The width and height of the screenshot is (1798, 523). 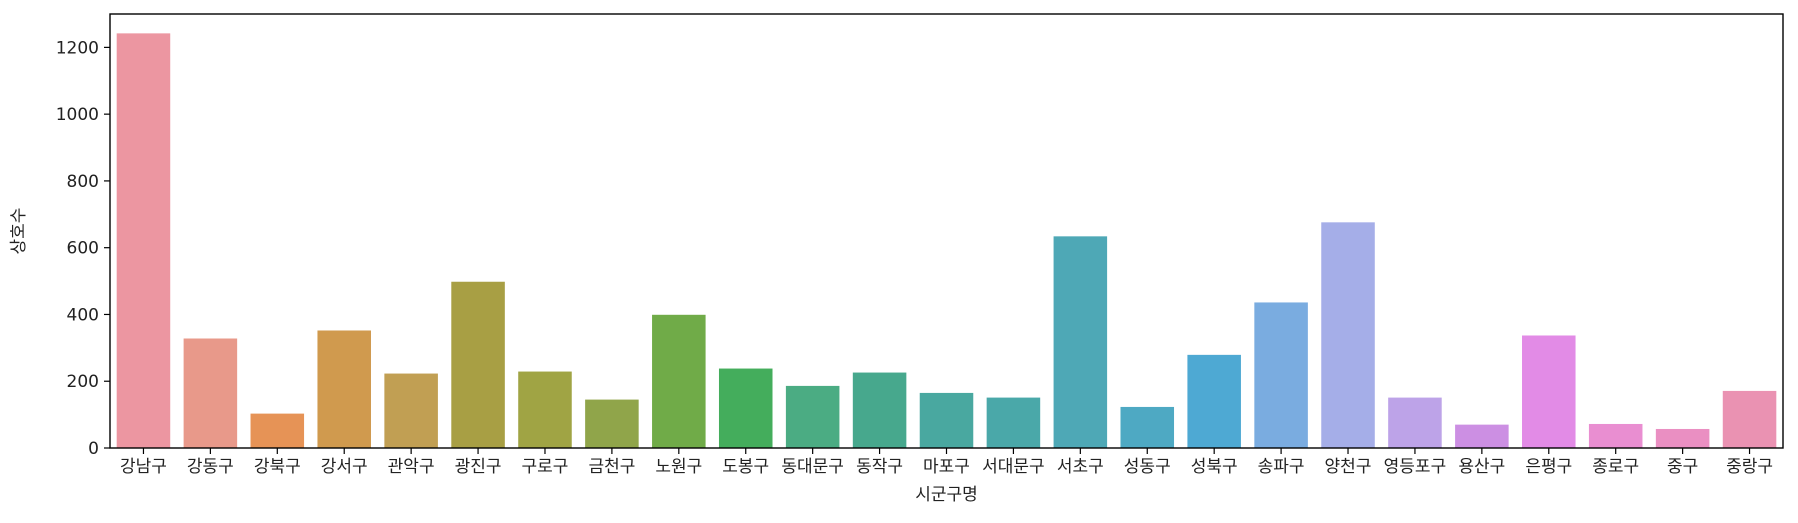 I want to click on x-tick-label-1: 강동구, so click(x=210, y=467).